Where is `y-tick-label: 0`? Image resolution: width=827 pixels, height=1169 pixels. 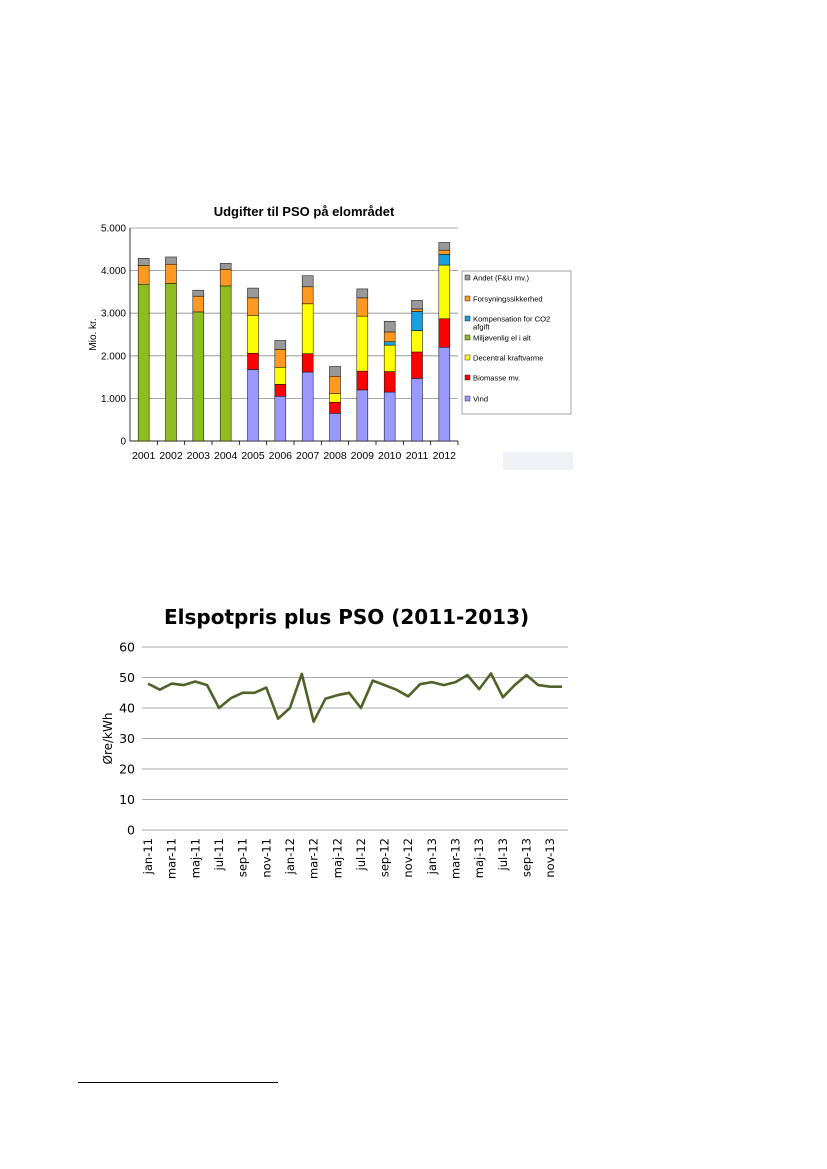
y-tick-label: 0 is located at coordinates (123, 442).